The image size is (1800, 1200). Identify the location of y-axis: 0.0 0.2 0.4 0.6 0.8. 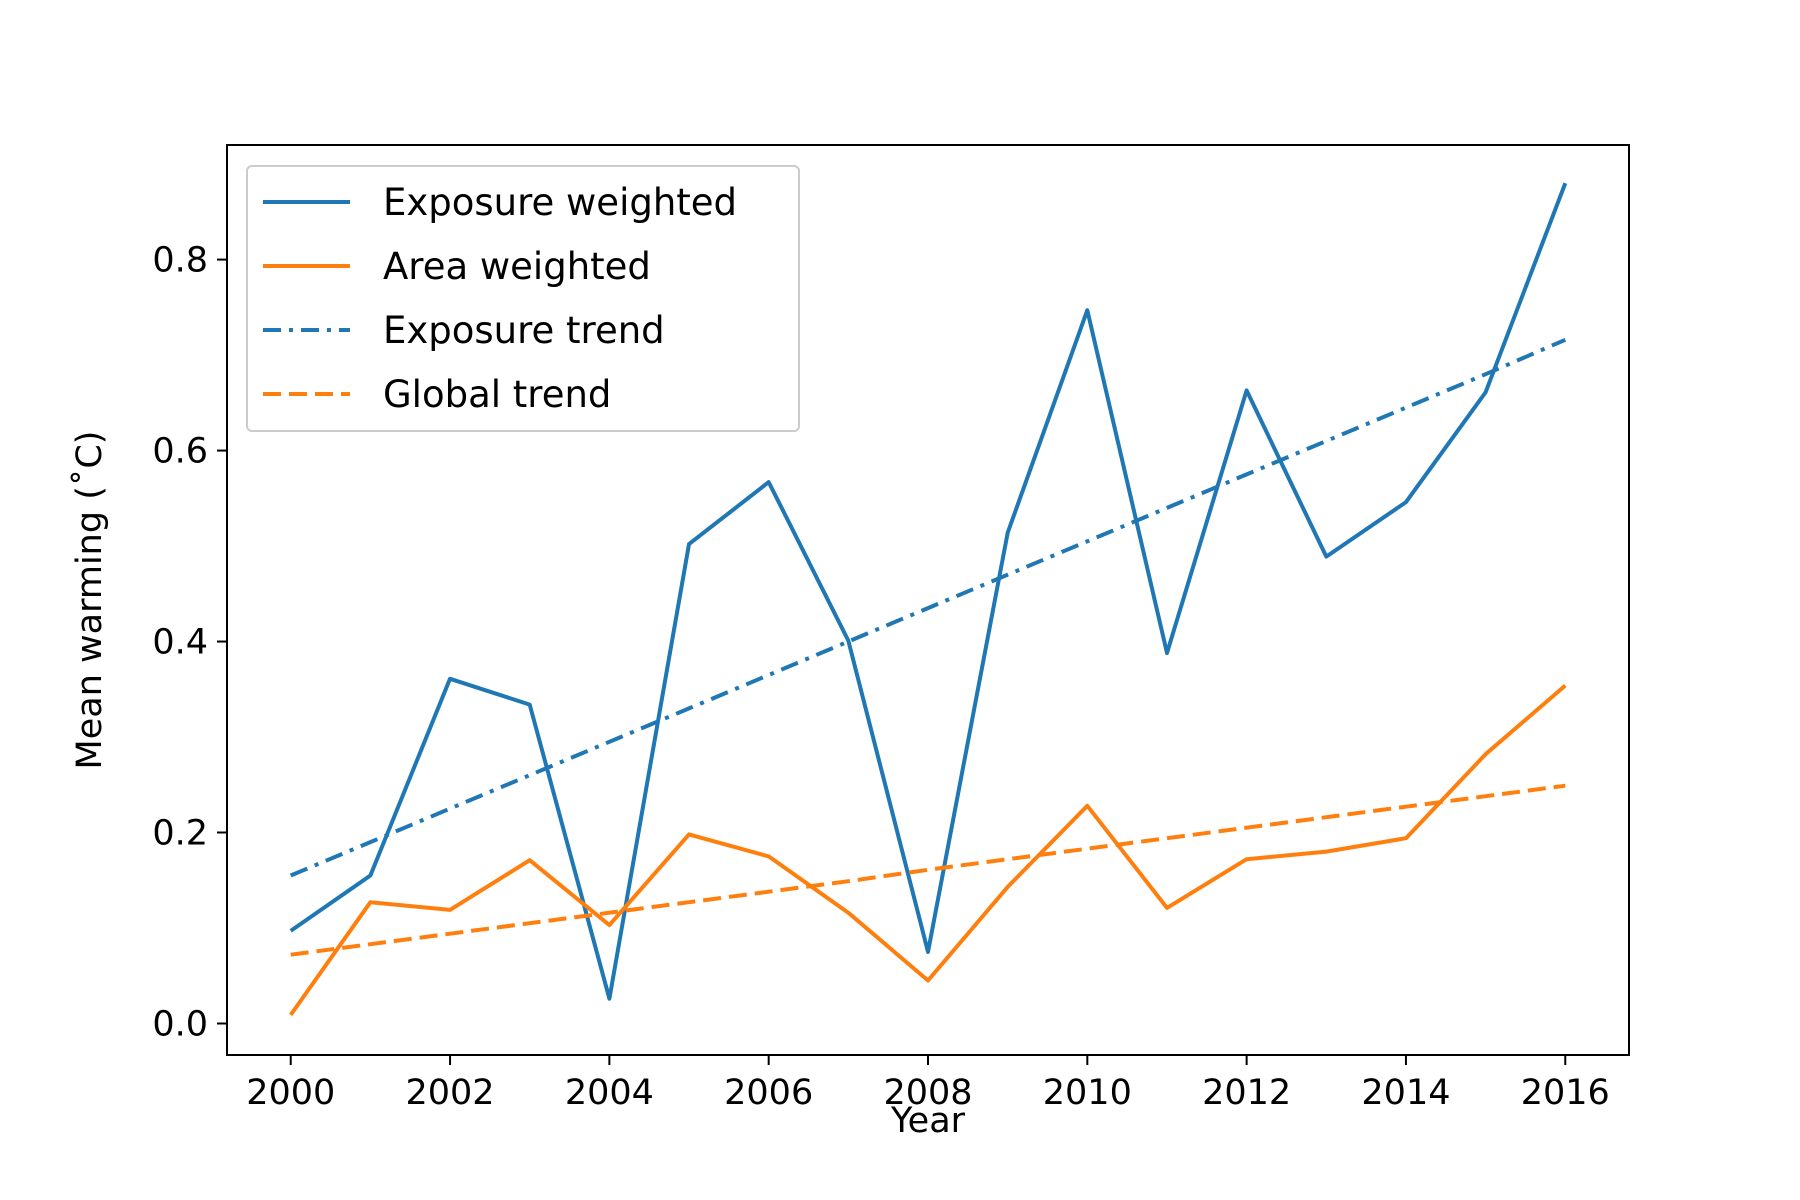
(189, 642).